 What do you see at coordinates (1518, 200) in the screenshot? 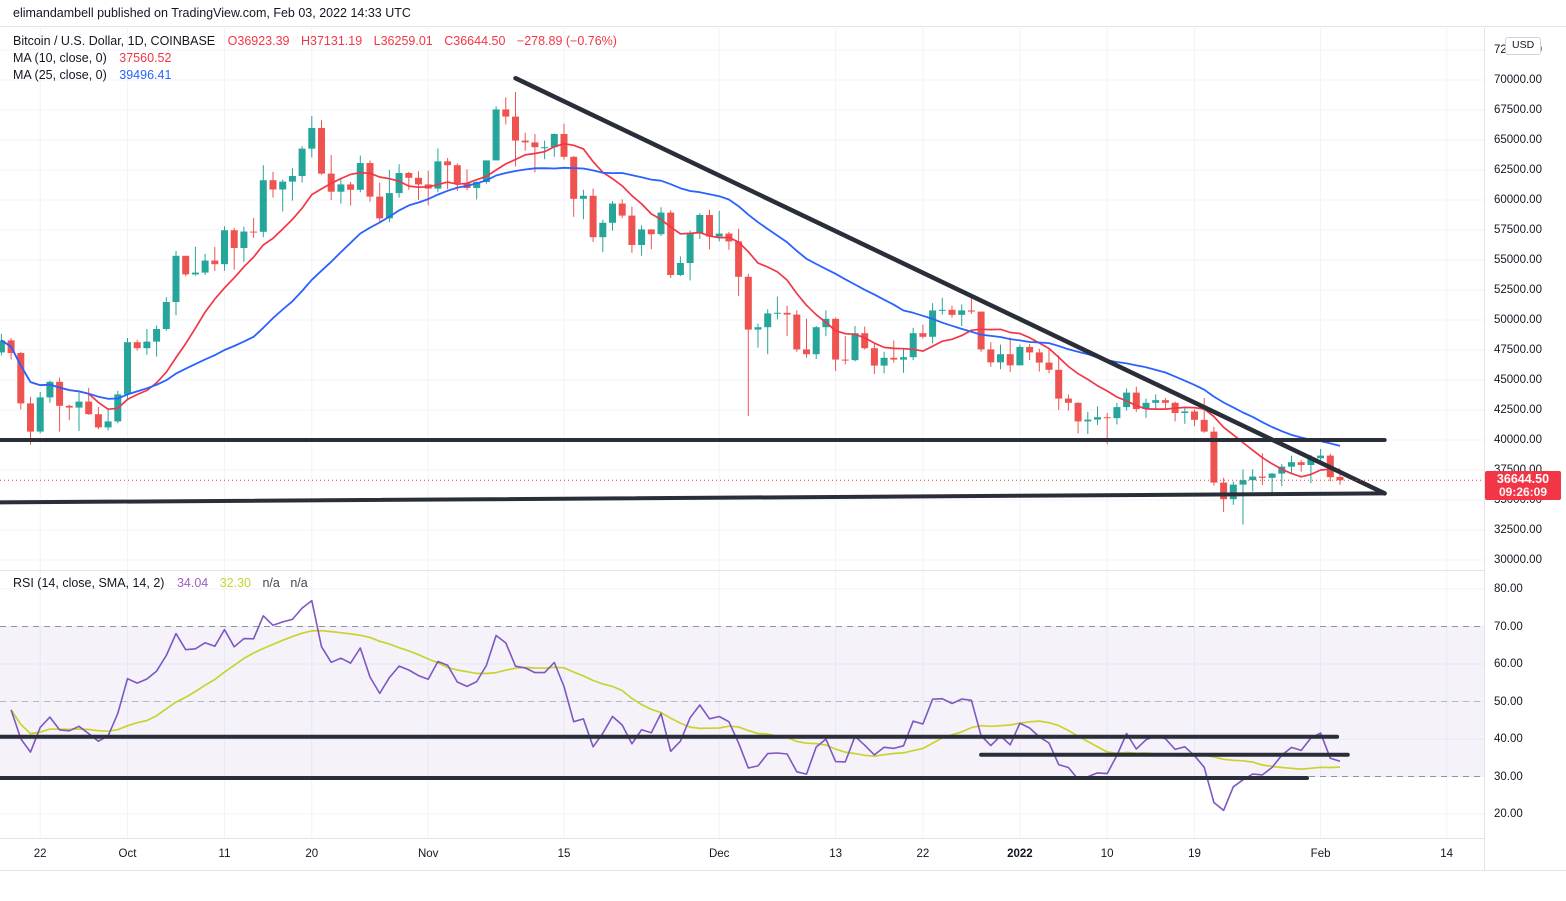
I see `price-tick-label: 60000.00` at bounding box center [1518, 200].